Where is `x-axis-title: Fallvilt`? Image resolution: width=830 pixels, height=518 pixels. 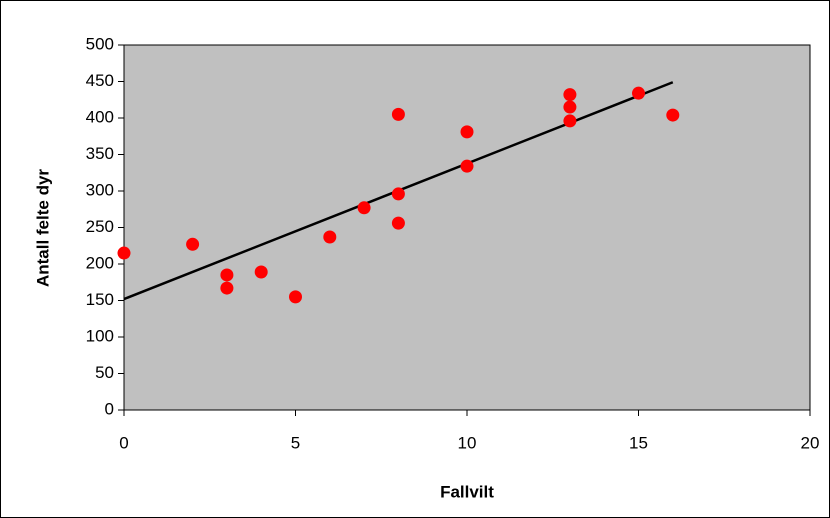
x-axis-title: Fallvilt is located at coordinates (467, 491).